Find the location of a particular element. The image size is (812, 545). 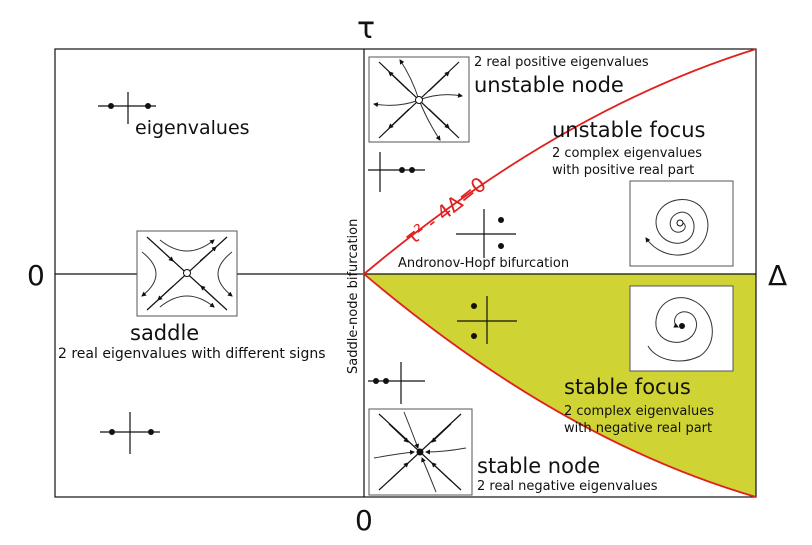

tau-axis-label: τ is located at coordinates (366, 28).